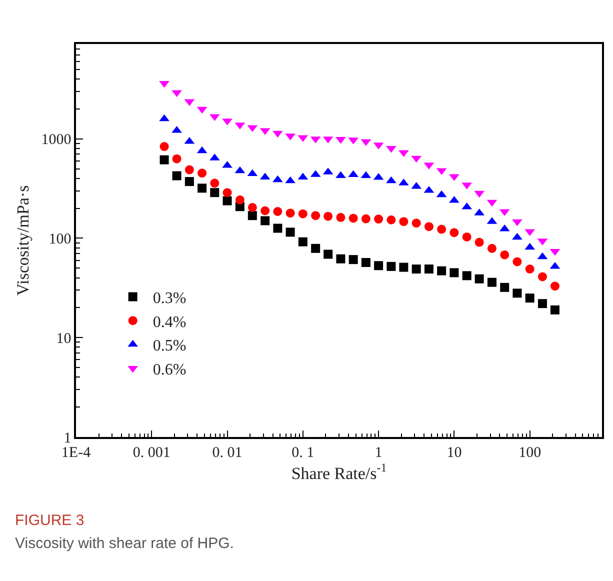 The width and height of the screenshot is (613, 581). Describe the element at coordinates (60, 239) in the screenshot. I see `y-tick-label: 100` at that location.